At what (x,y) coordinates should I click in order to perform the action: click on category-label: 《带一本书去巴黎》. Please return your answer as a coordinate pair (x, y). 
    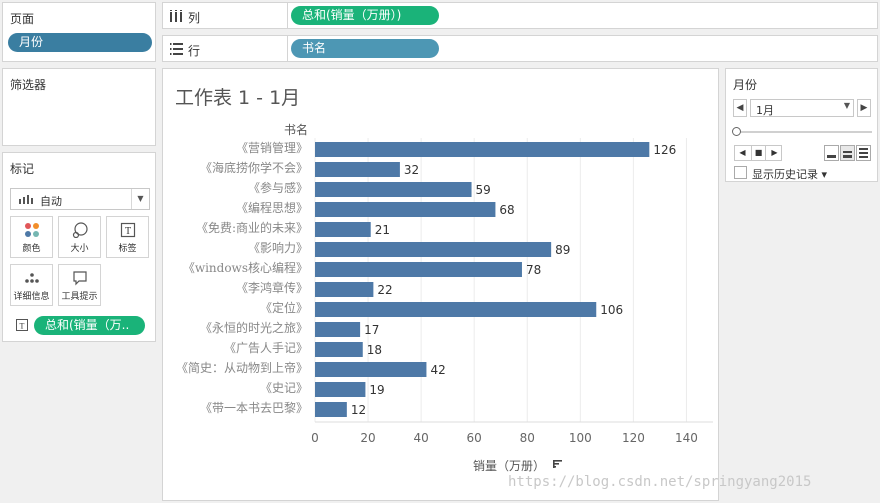
    Looking at the image, I should click on (254, 408).